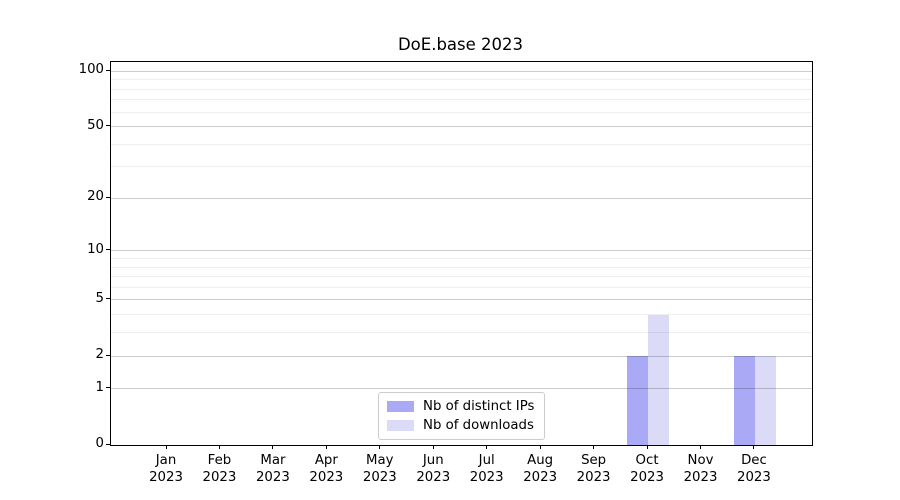  I want to click on x-tick-label: Oct 2023, so click(647, 469).